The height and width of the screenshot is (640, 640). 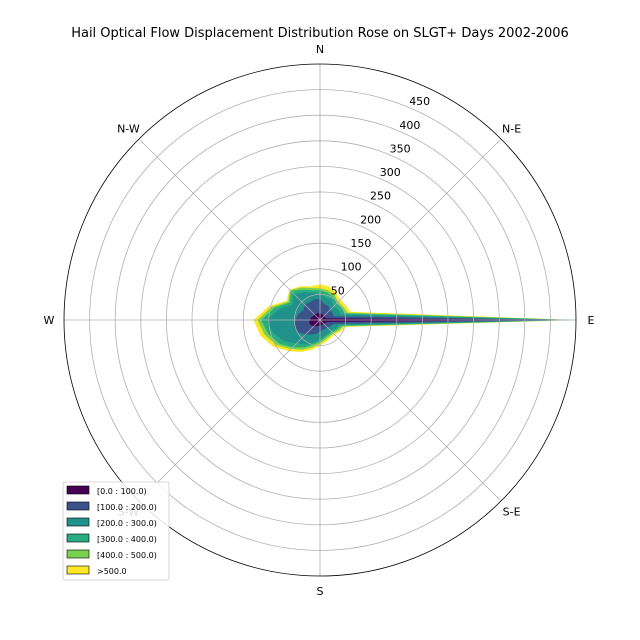 What do you see at coordinates (400, 148) in the screenshot?
I see `r-tick-label-6: 350` at bounding box center [400, 148].